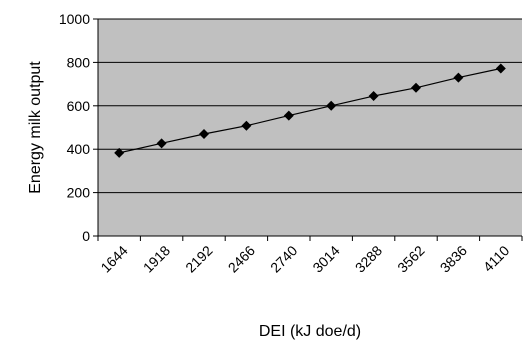  What do you see at coordinates (79, 106) in the screenshot?
I see `y-tick-label: 600` at bounding box center [79, 106].